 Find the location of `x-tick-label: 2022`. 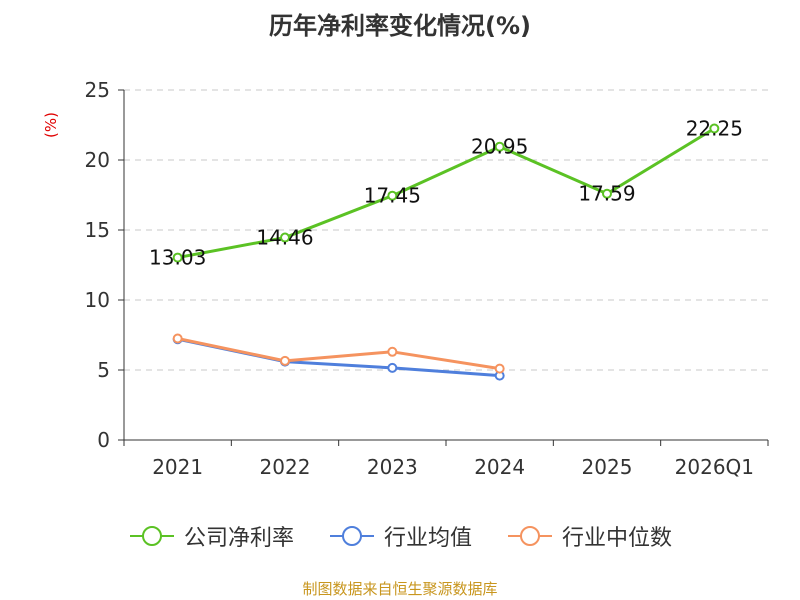

x-tick-label: 2022 is located at coordinates (285, 467).